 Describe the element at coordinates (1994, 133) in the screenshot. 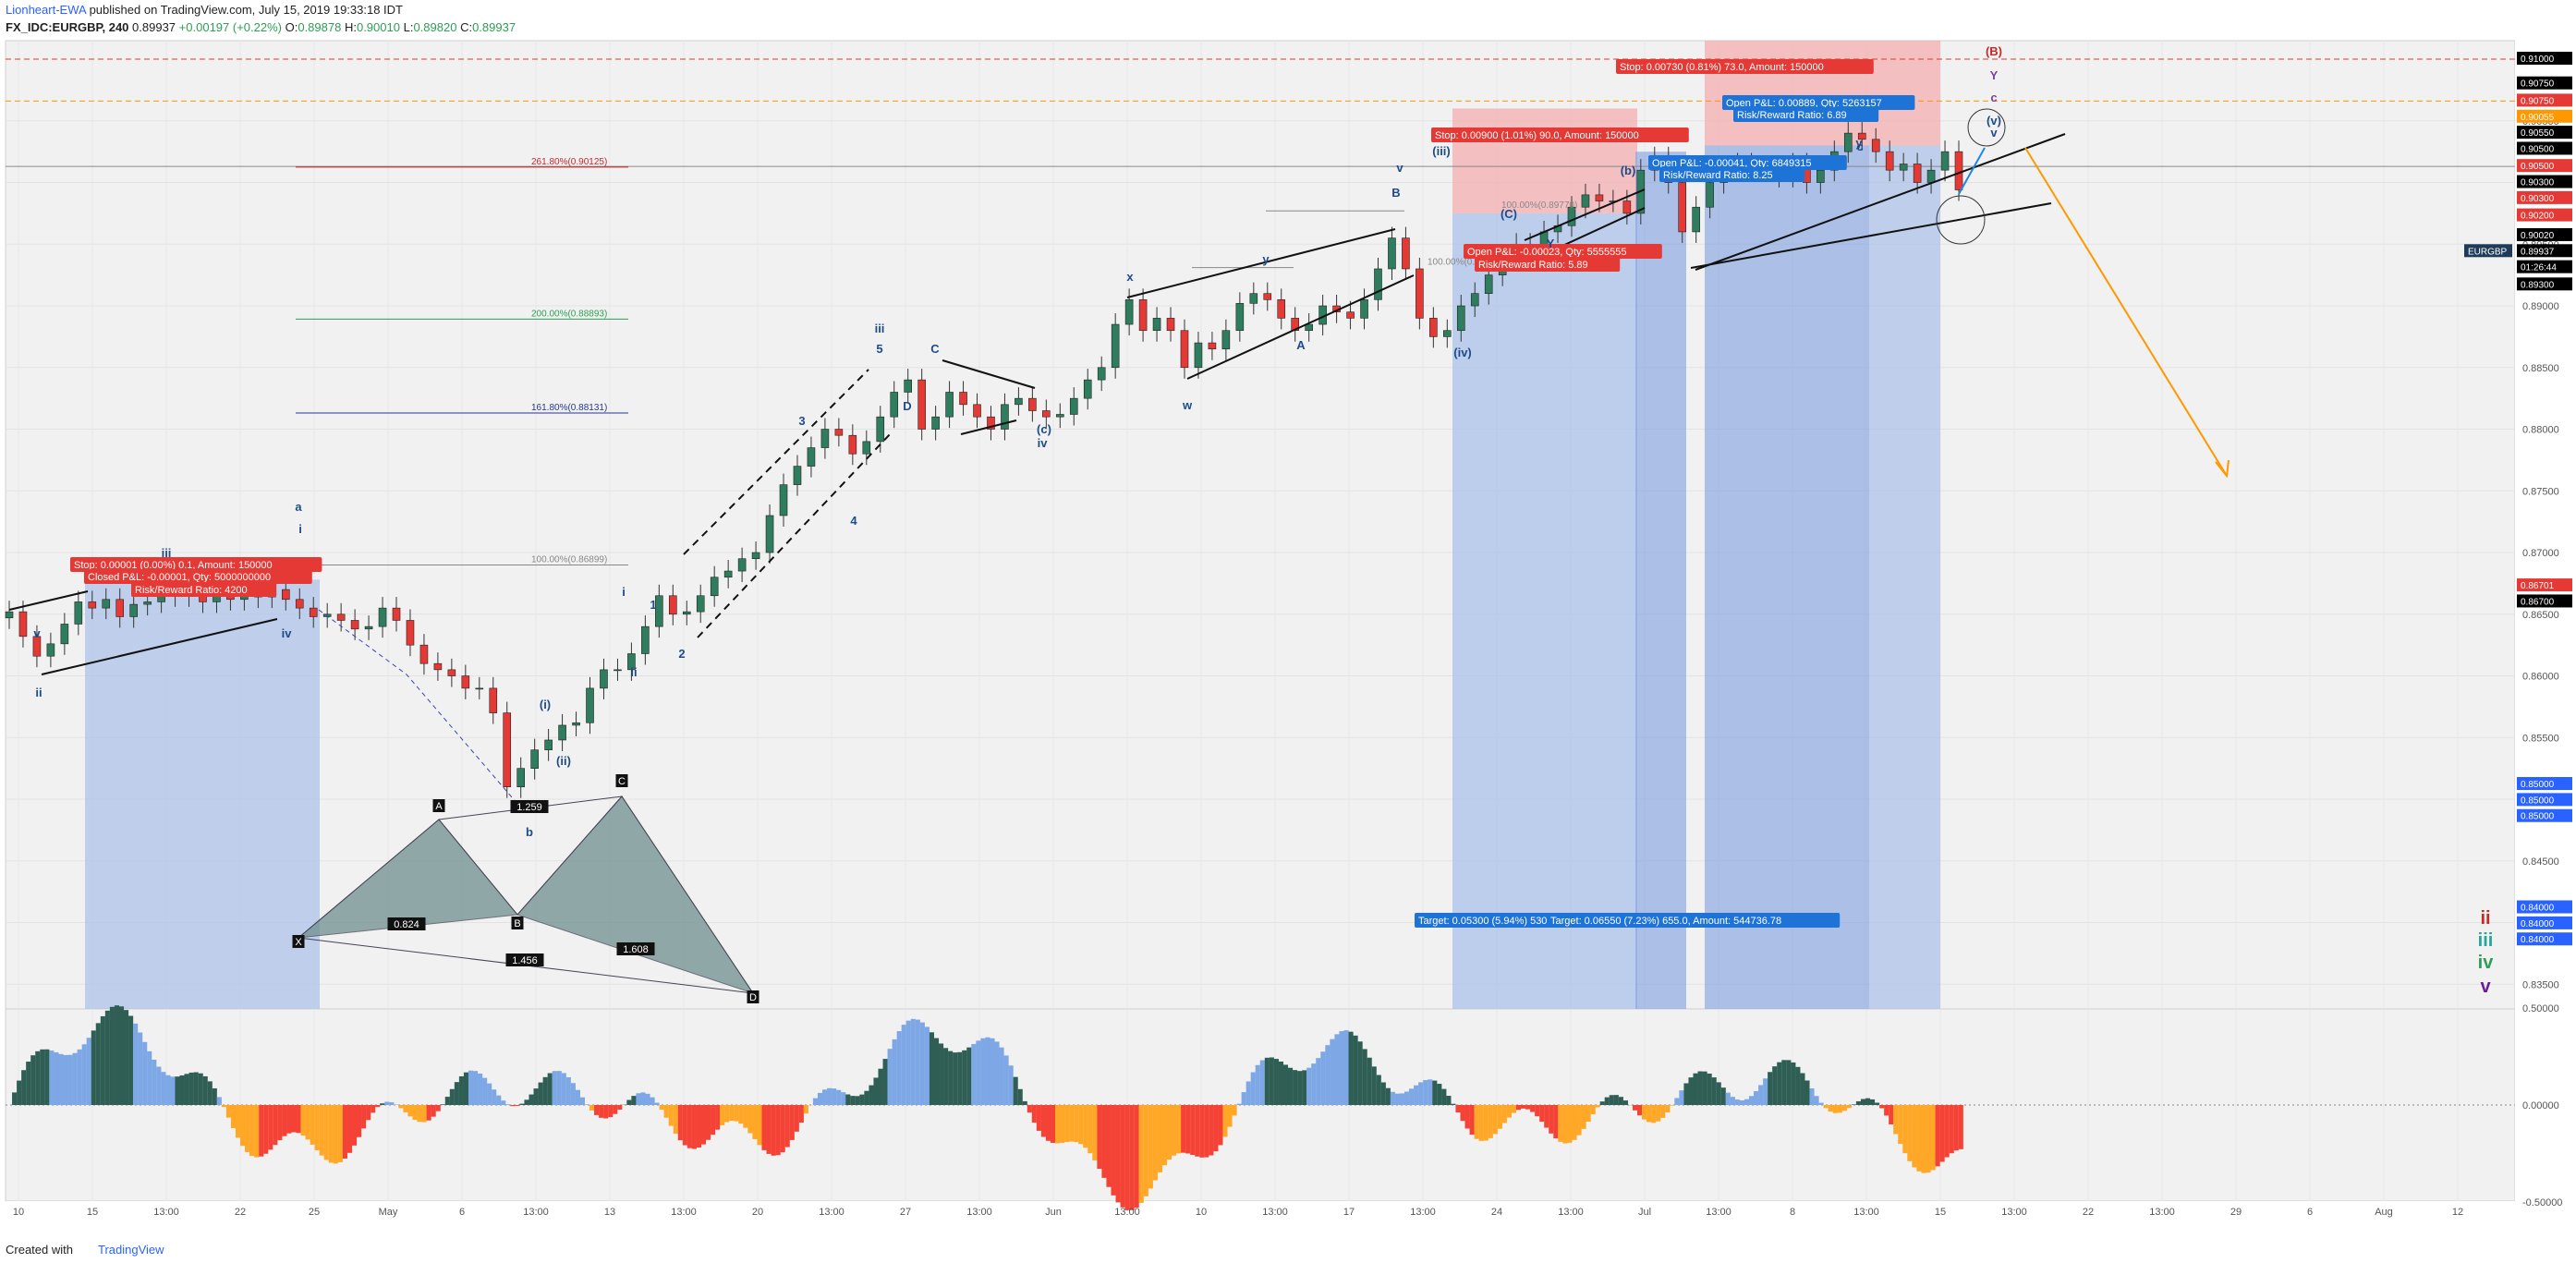

I see `wave-label: v` at that location.